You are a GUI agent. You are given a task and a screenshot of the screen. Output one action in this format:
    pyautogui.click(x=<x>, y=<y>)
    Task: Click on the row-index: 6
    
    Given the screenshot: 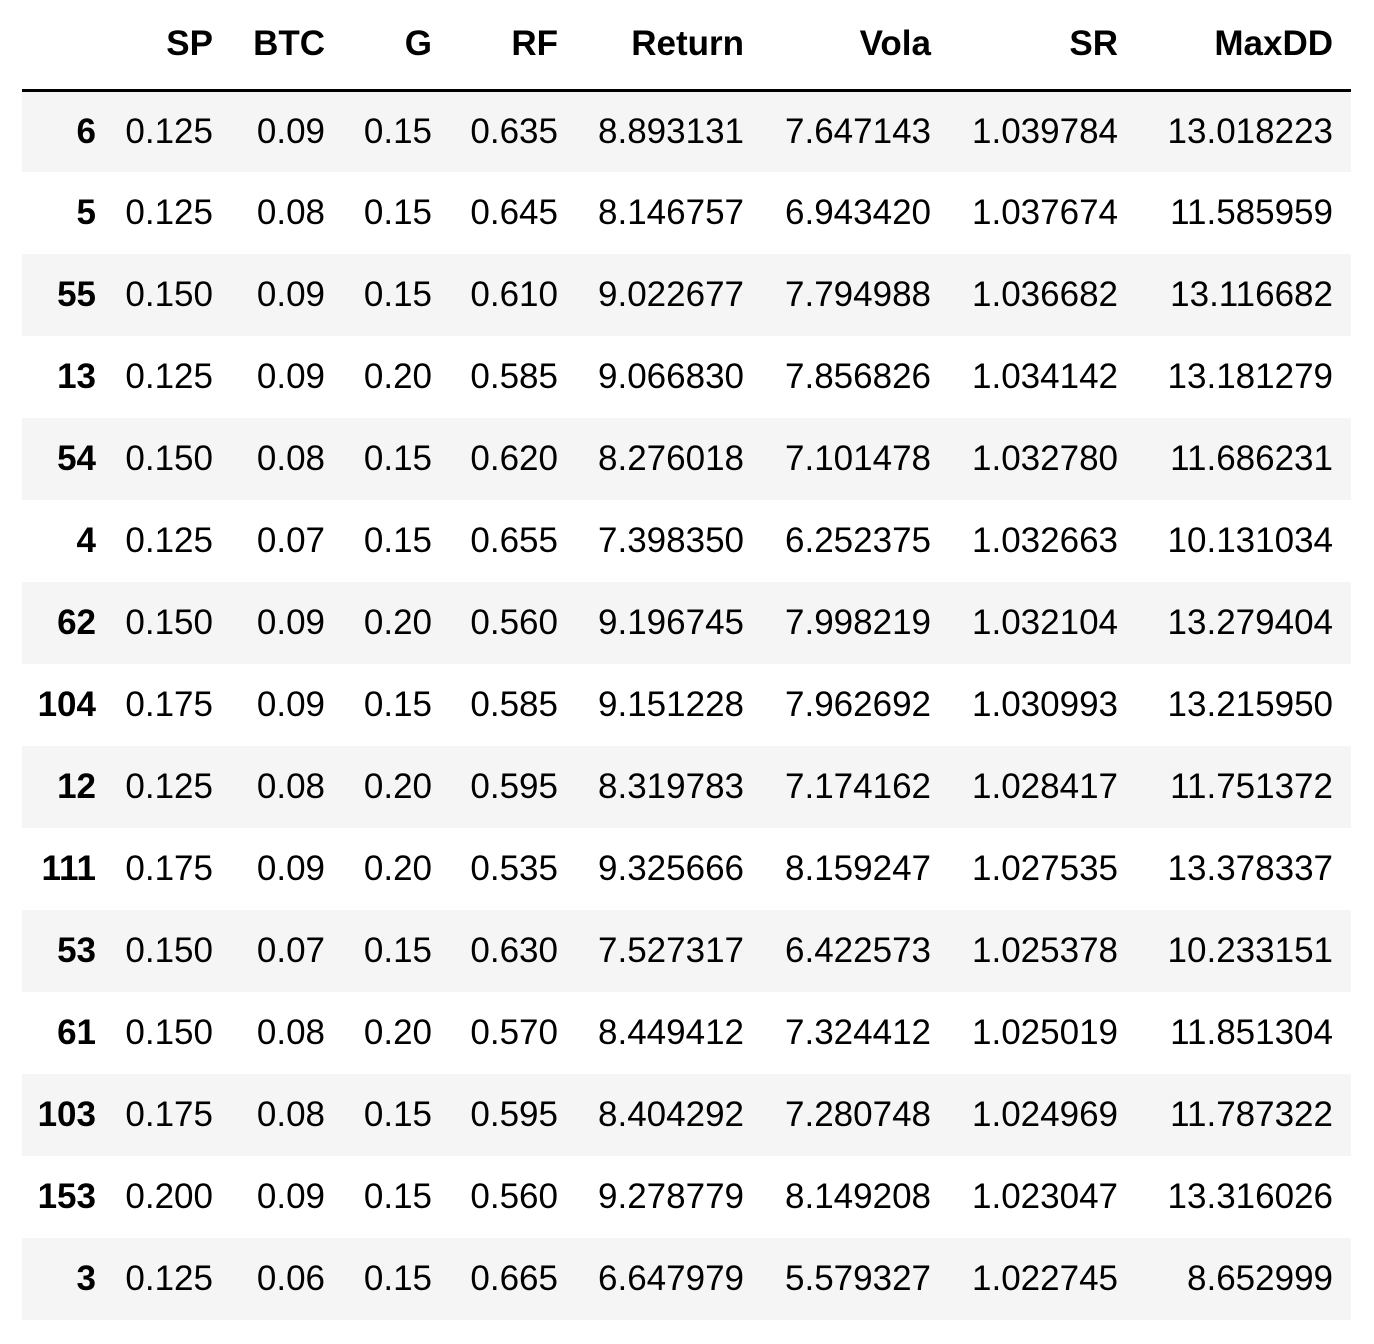 What is the action you would take?
    pyautogui.click(x=86, y=131)
    